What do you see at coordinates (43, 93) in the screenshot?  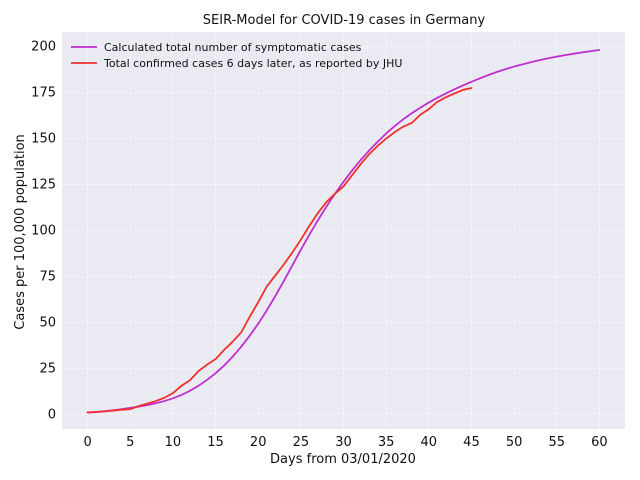 I see `y-tick-label: 175` at bounding box center [43, 93].